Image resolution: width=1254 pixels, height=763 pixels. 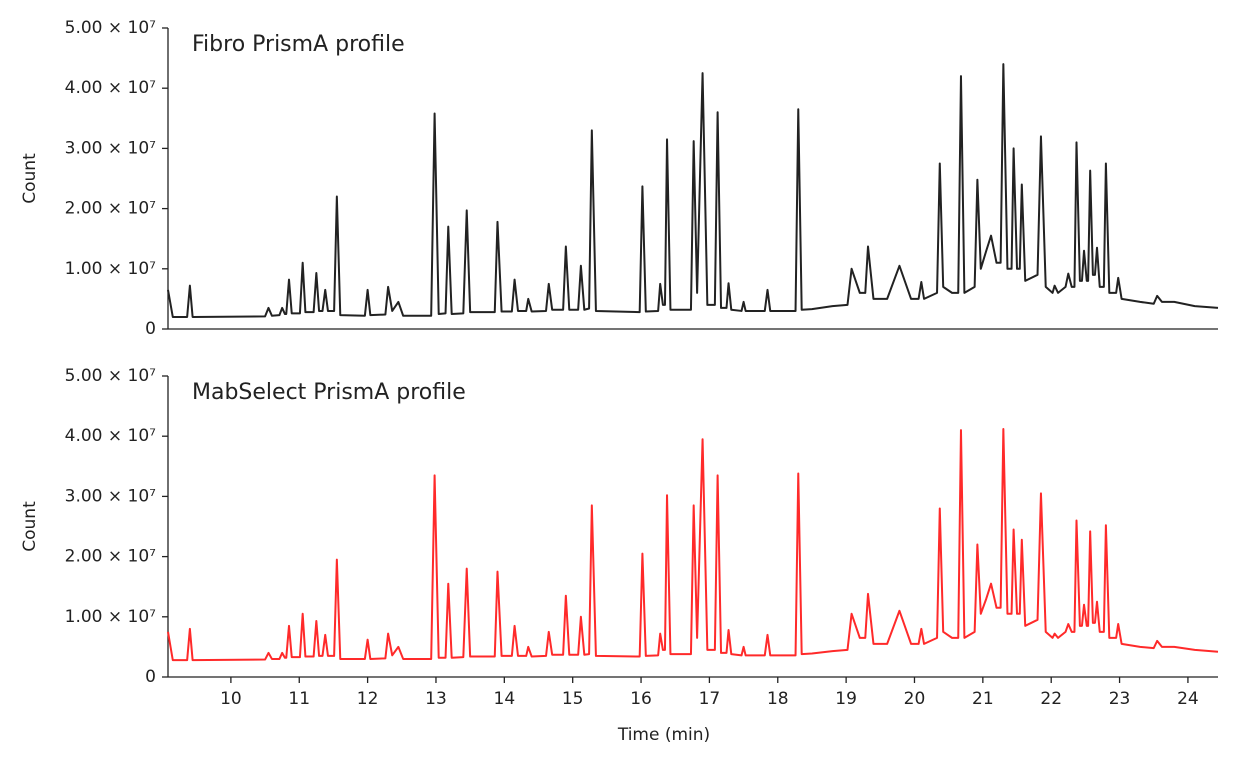 I want to click on panel-annotation: MabSelect PrismA profile, so click(x=329, y=392).